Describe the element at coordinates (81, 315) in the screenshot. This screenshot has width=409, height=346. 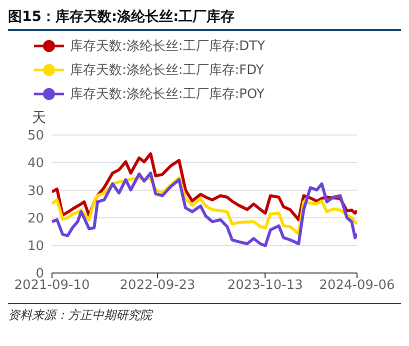
I see `text: 资料来源：方正中期研究院` at that location.